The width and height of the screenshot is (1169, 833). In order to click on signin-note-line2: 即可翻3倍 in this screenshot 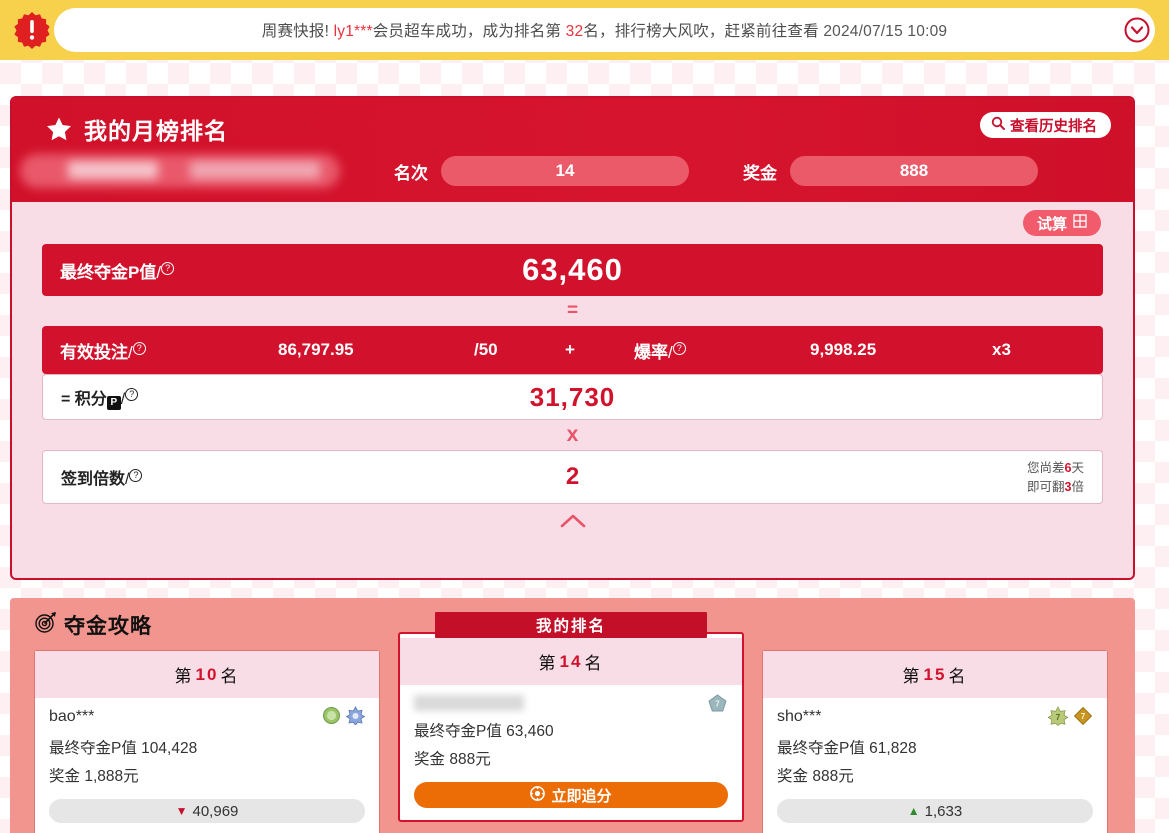, I will do `click(1055, 487)`.